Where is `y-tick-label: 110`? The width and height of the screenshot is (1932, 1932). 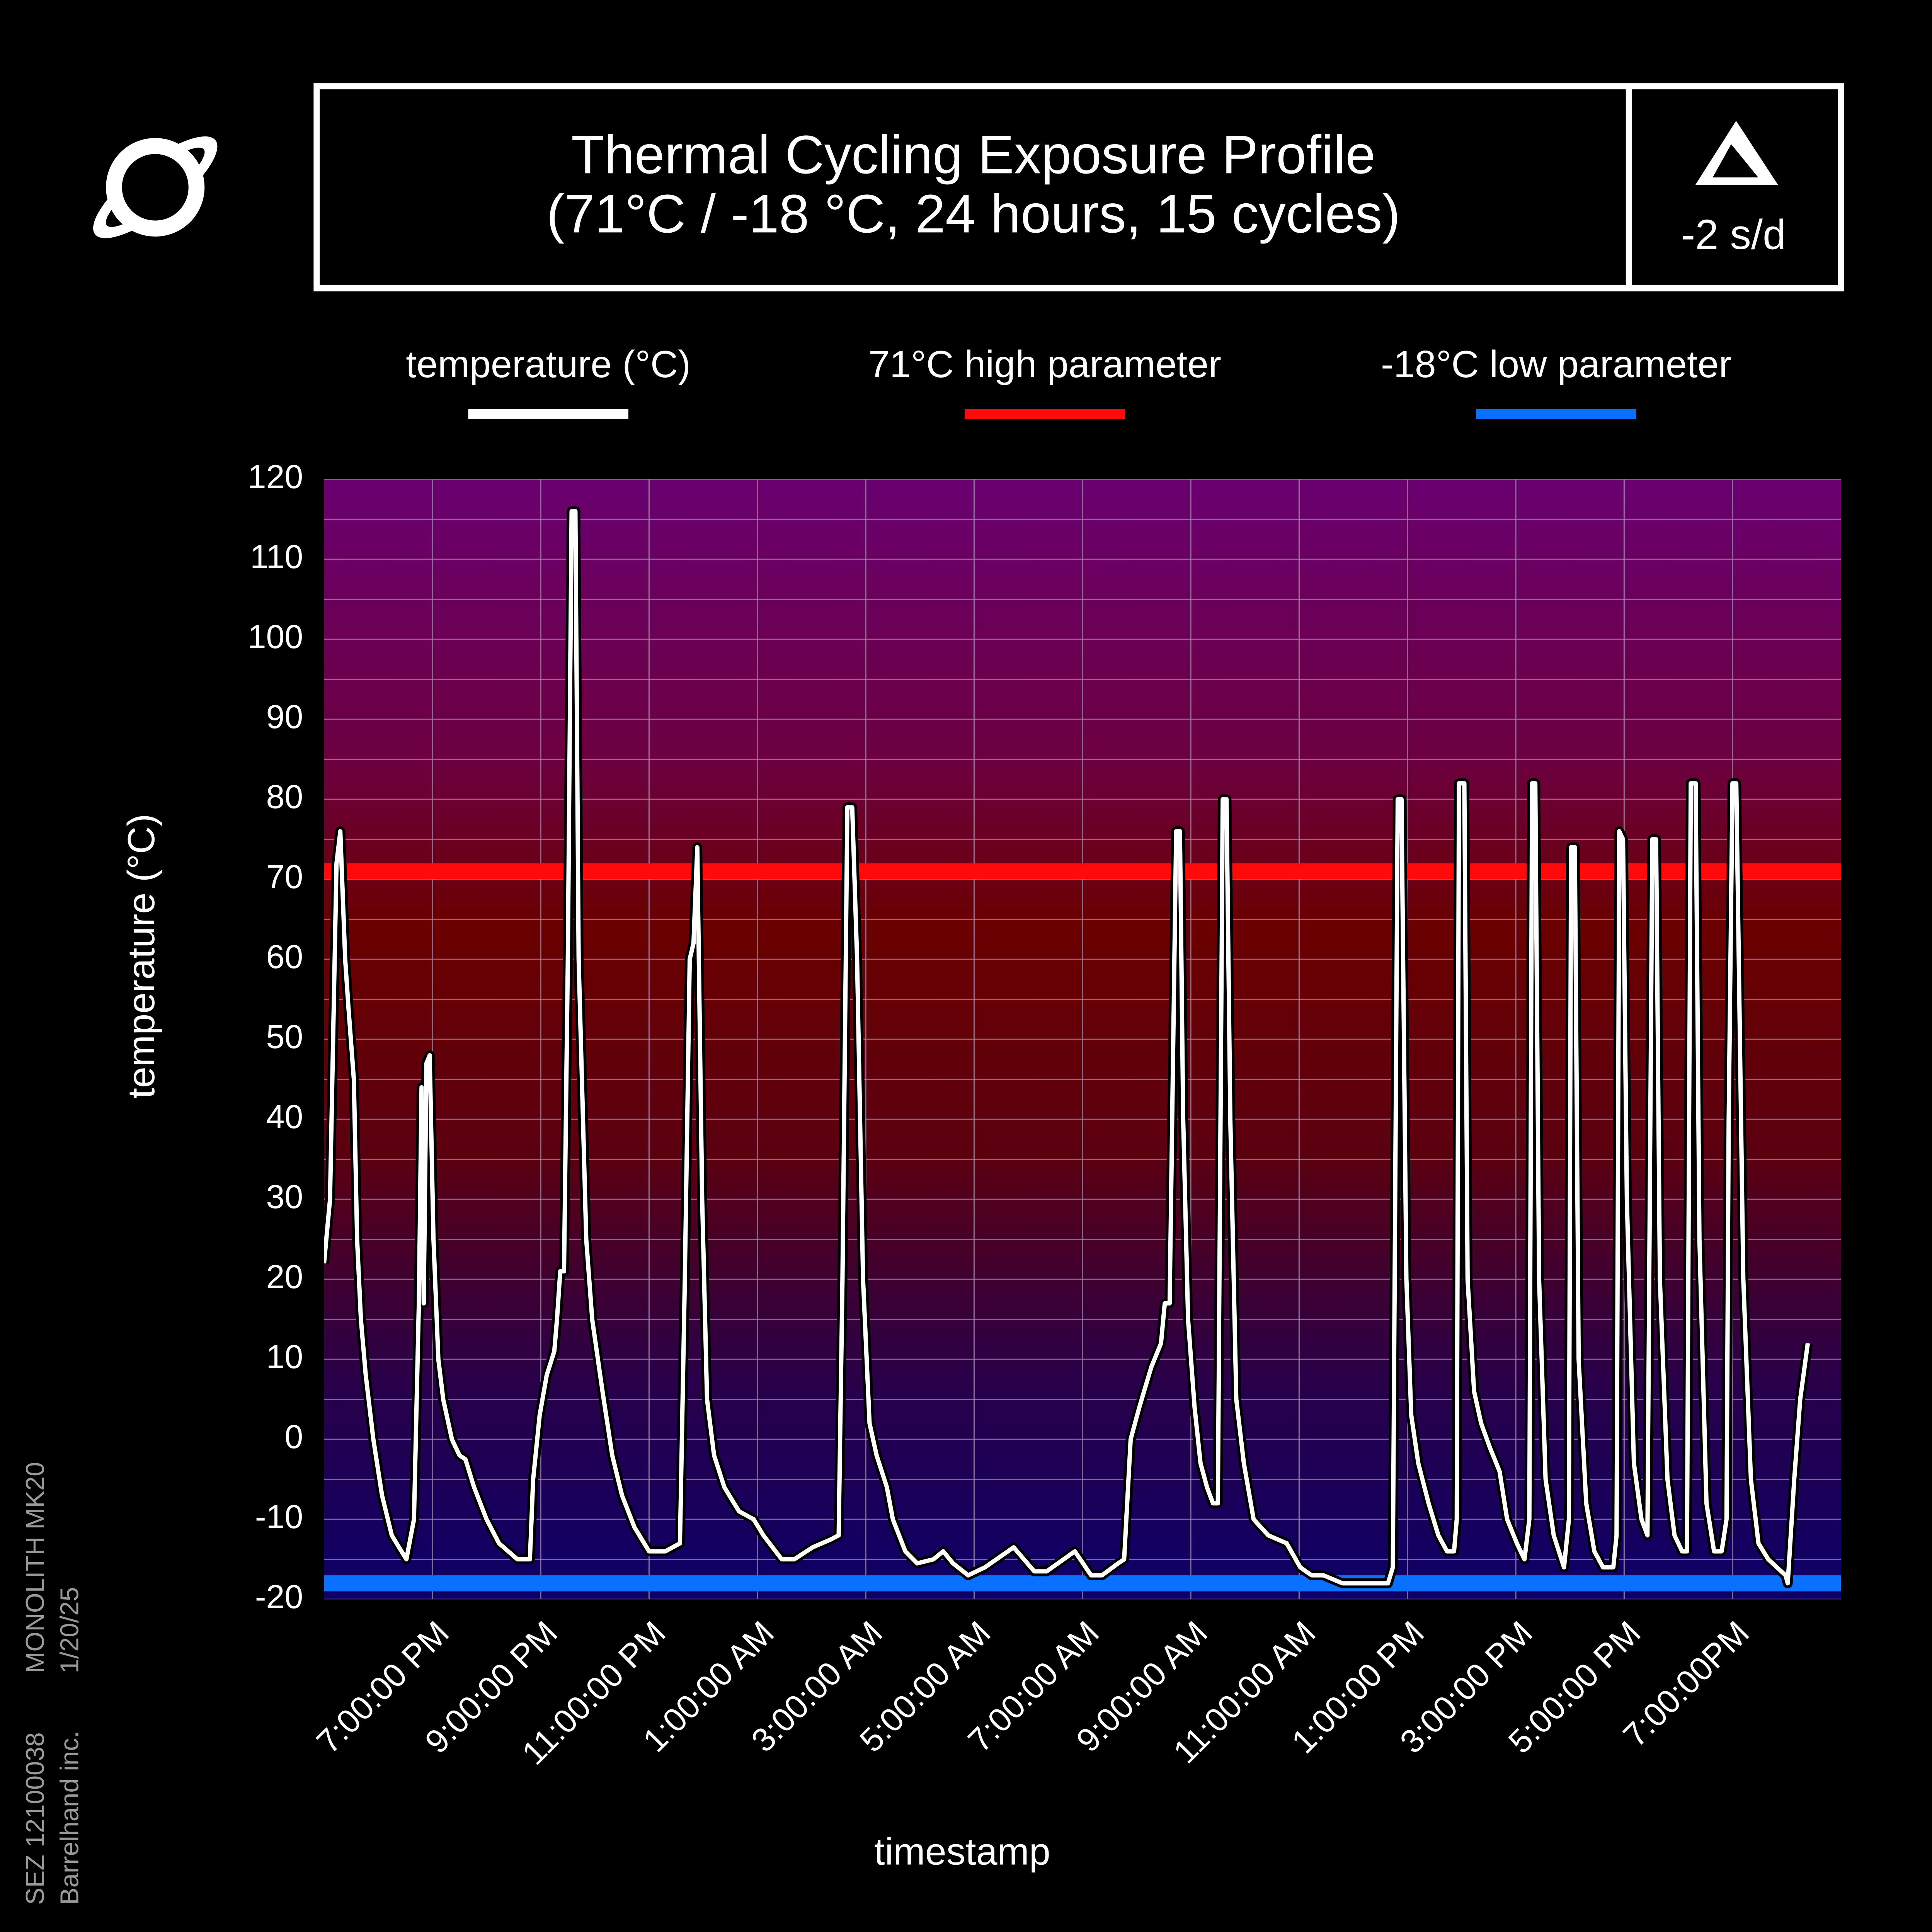
y-tick-label: 110 is located at coordinates (276, 556).